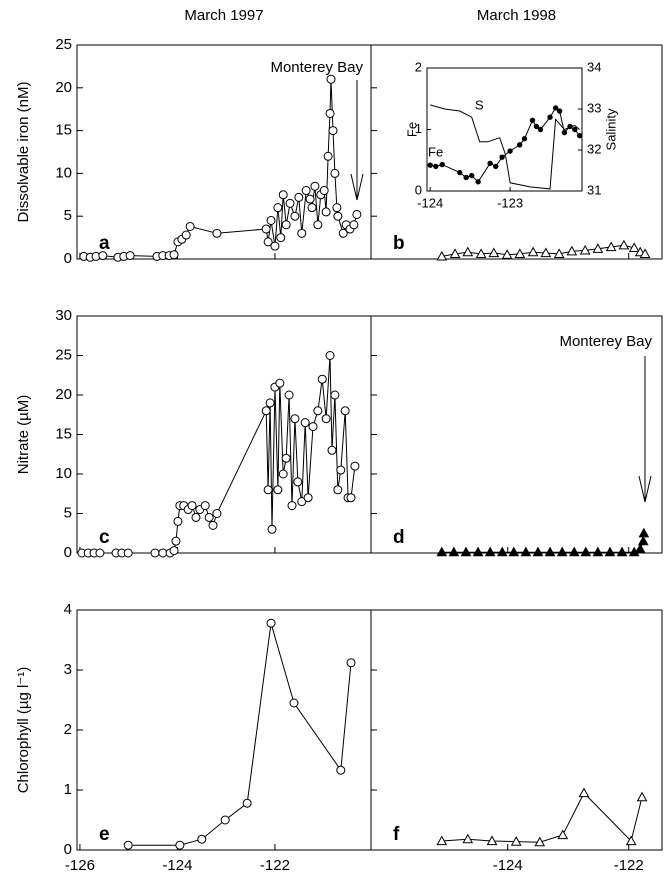  What do you see at coordinates (605, 341) in the screenshot?
I see `annotation: Monterey Bay` at bounding box center [605, 341].